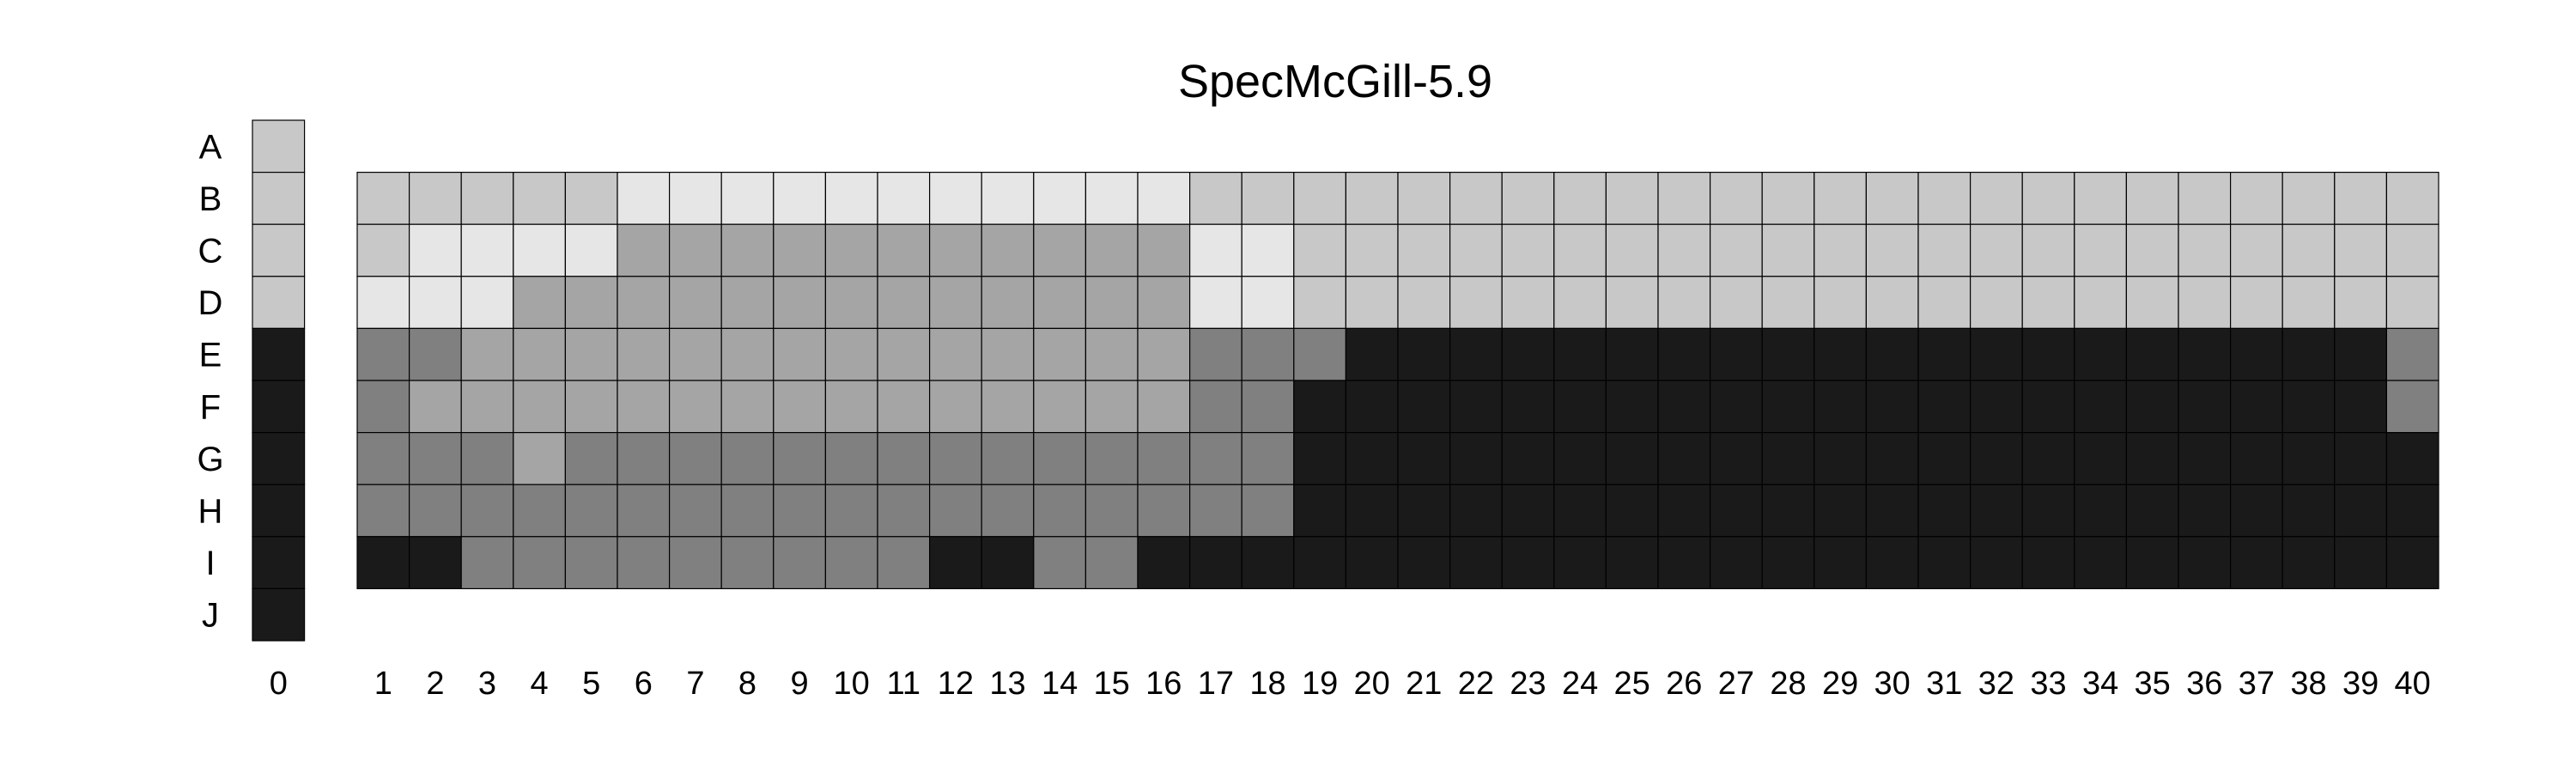 Image resolution: width=2576 pixels, height=773 pixels. What do you see at coordinates (2308, 684) in the screenshot?
I see `column-label-38: 38` at bounding box center [2308, 684].